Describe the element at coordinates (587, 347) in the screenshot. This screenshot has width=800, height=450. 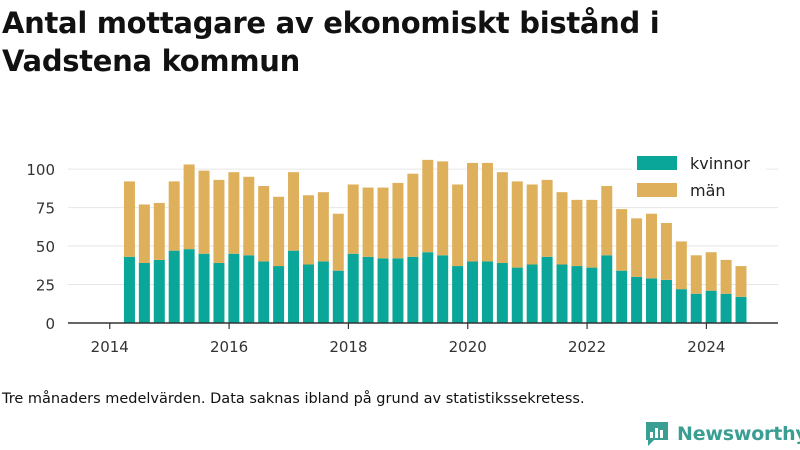
I see `x-tick-label: 2022` at that location.